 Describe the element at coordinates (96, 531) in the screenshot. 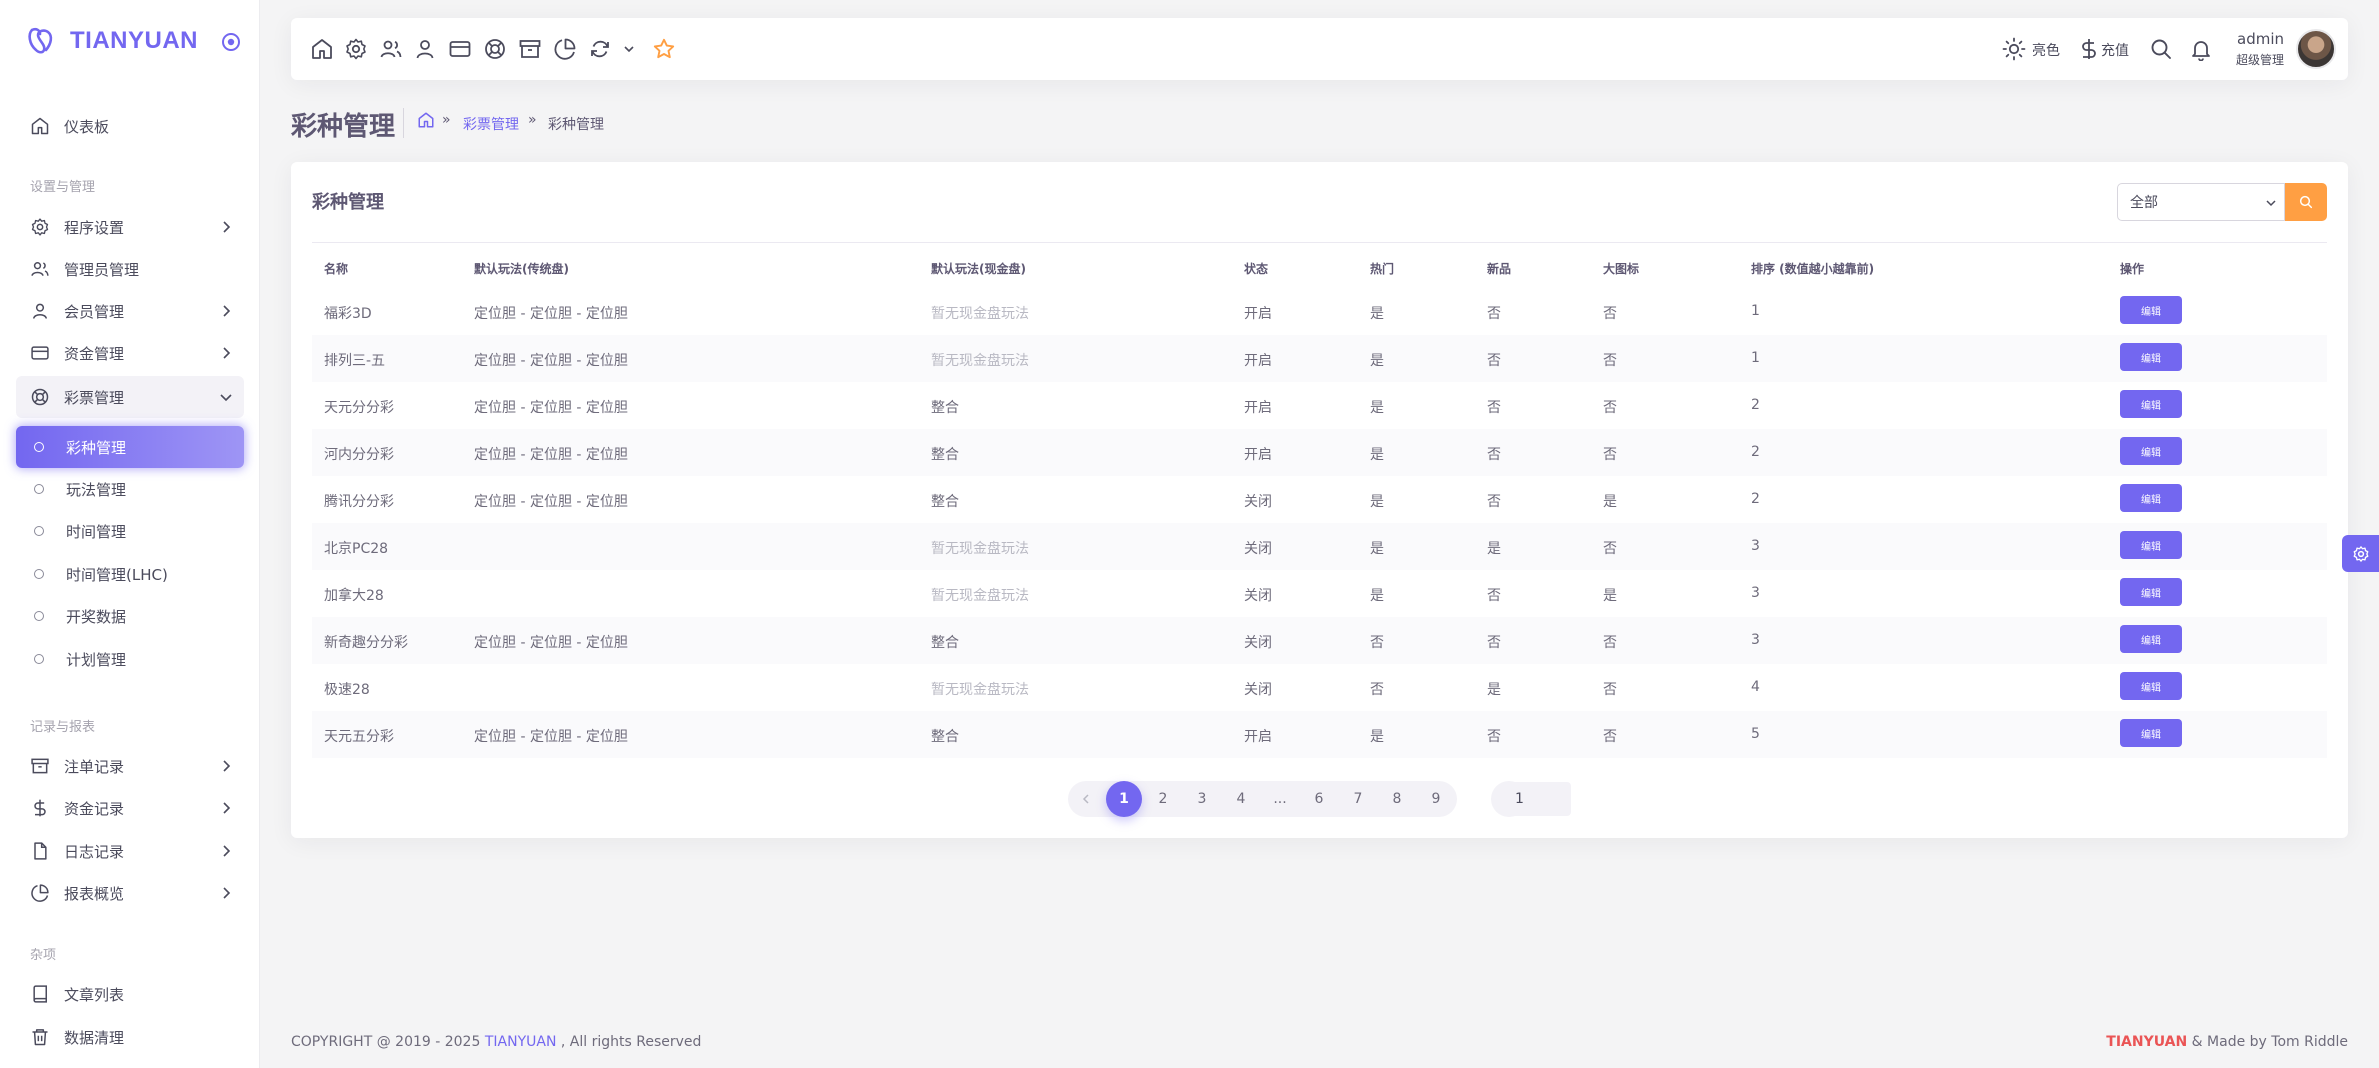

I see `sidebar-item-label: 时间管理` at that location.